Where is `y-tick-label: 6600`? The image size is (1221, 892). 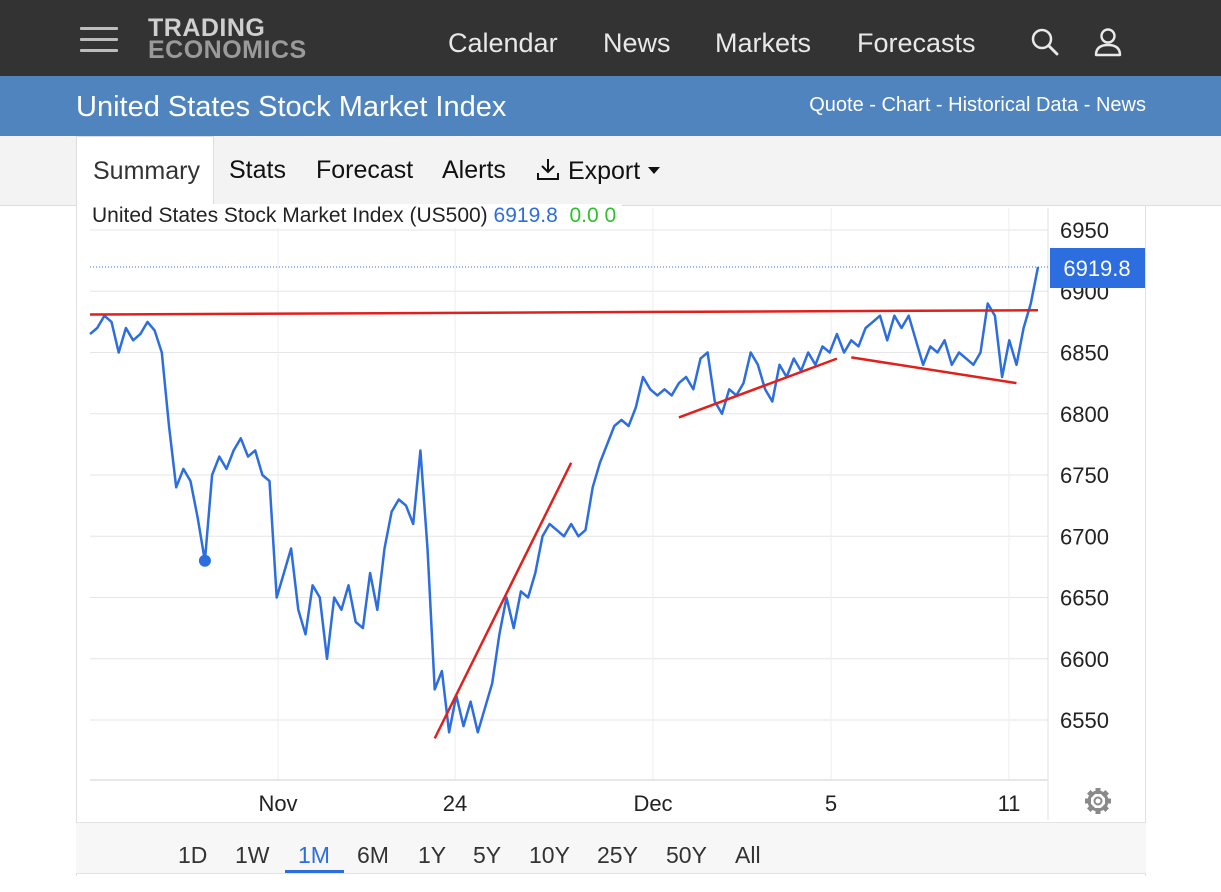
y-tick-label: 6600 is located at coordinates (1084, 659).